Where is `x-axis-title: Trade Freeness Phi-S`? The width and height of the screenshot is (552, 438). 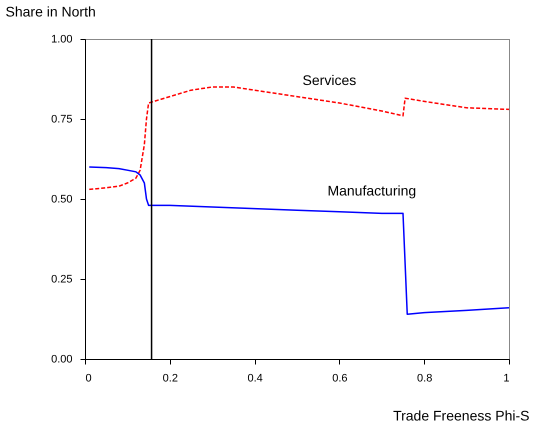
x-axis-title: Trade Freeness Phi-S is located at coordinates (461, 416).